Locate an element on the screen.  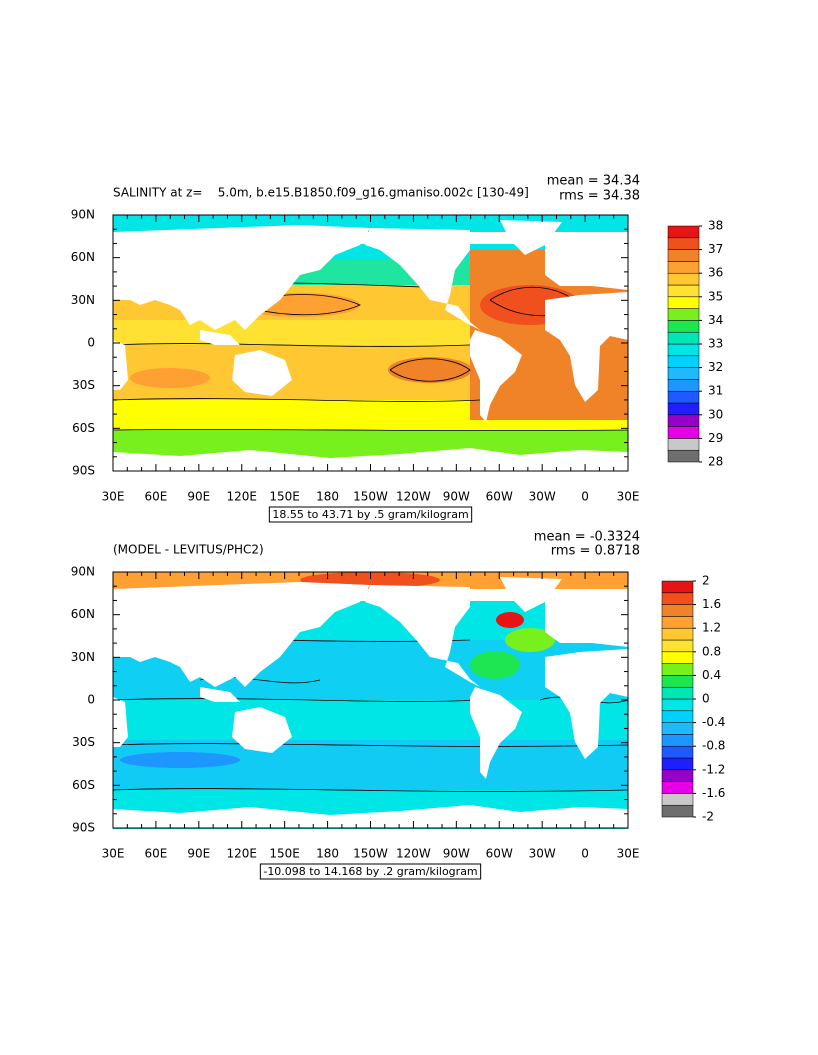
y-tick-label: 90N is located at coordinates (83, 215).